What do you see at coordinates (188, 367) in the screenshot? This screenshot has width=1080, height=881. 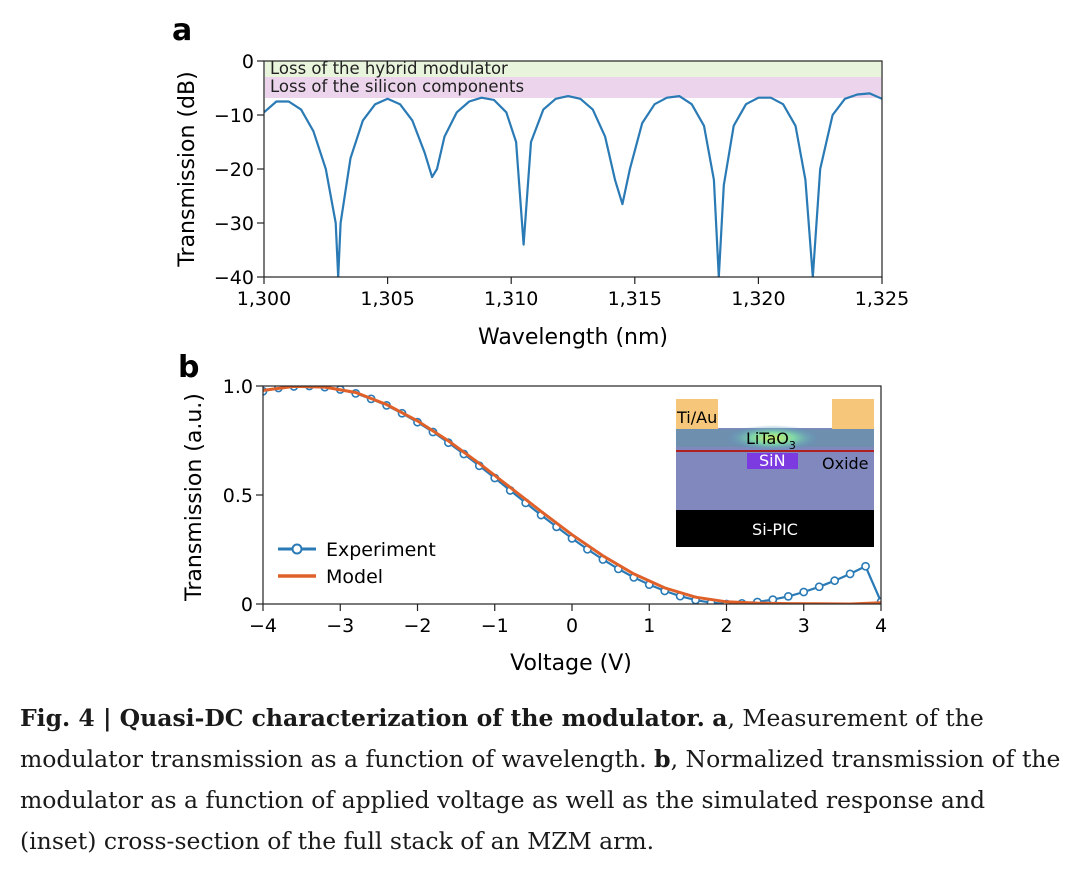 I see `panel-b-label: b` at bounding box center [188, 367].